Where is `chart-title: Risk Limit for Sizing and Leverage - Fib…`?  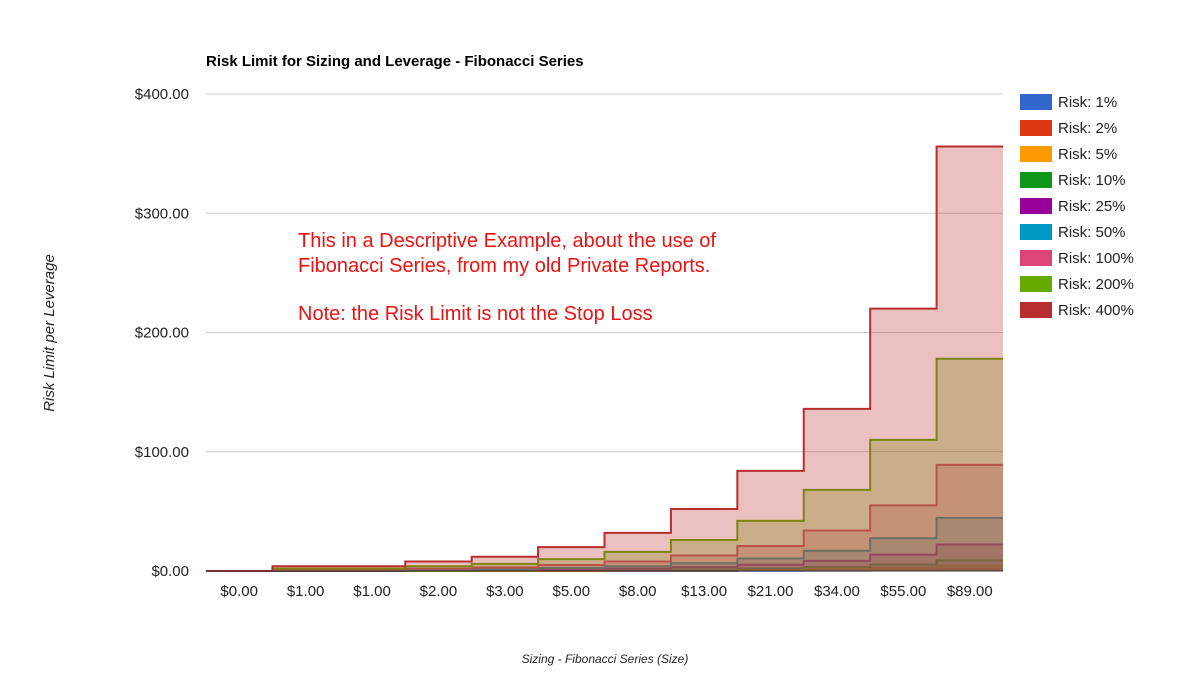 chart-title: Risk Limit for Sizing and Leverage - Fib… is located at coordinates (395, 61).